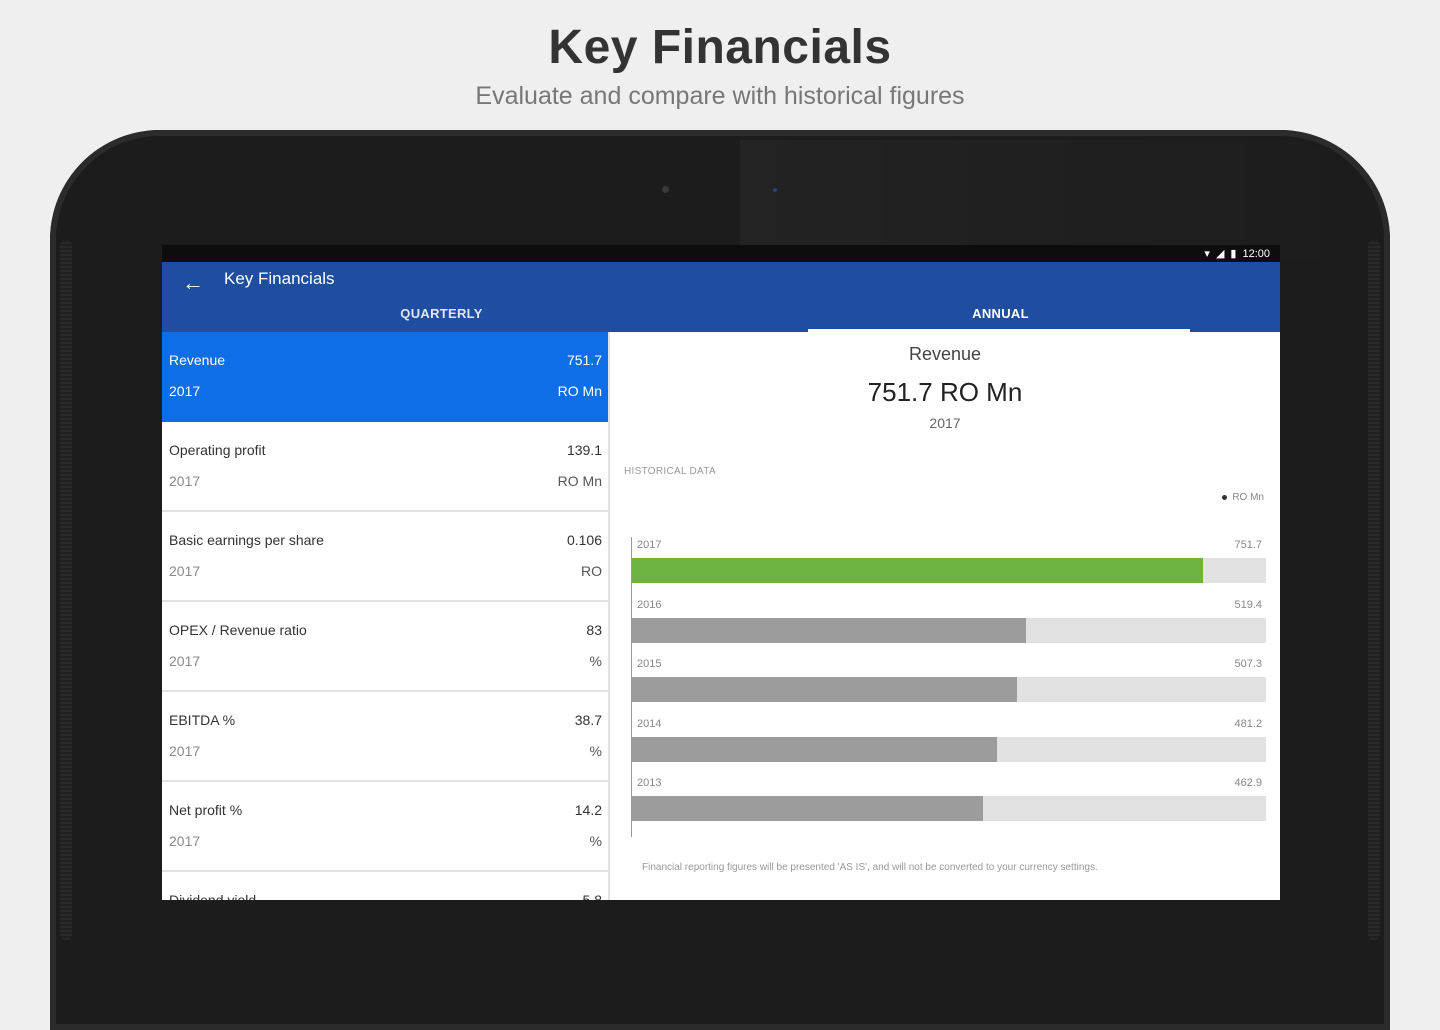 The image size is (1440, 1030). What do you see at coordinates (808, 808) in the screenshot?
I see `bar-2013` at bounding box center [808, 808].